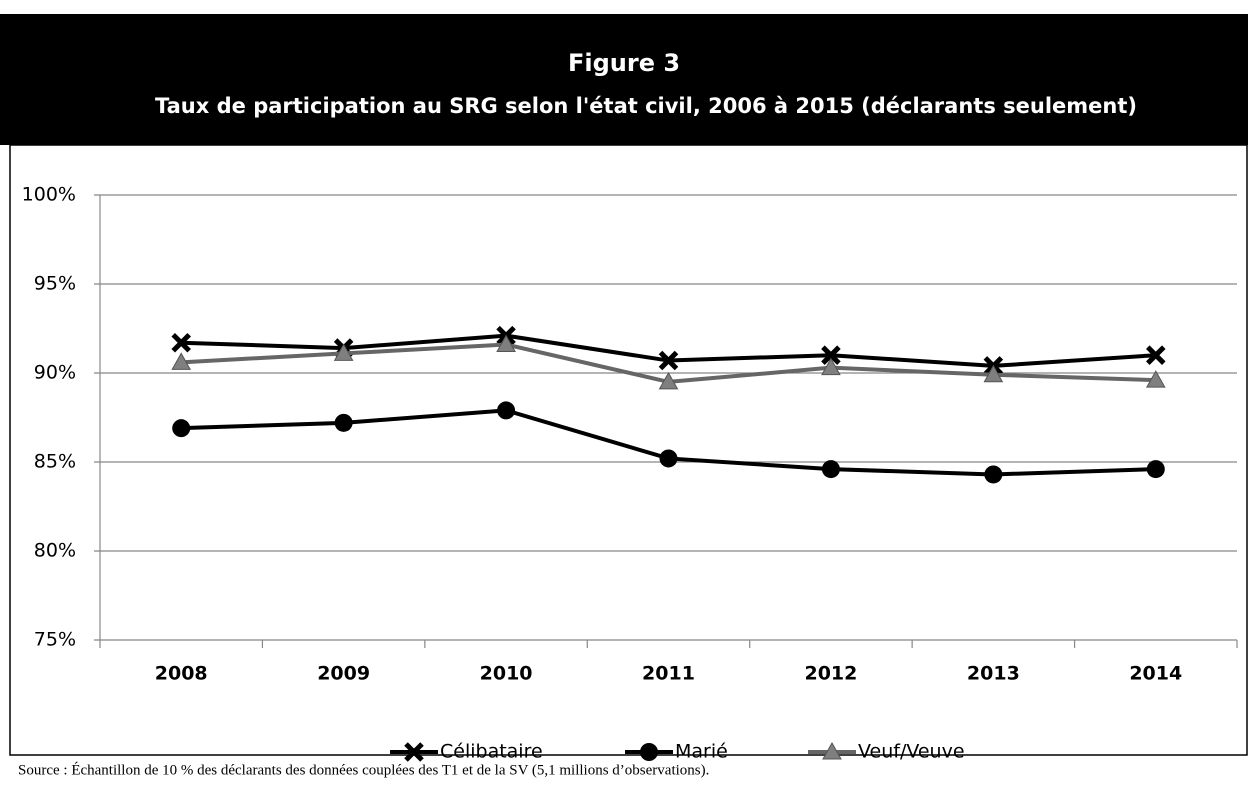  I want to click on legend-label: Veuf/Veuve, so click(911, 752).